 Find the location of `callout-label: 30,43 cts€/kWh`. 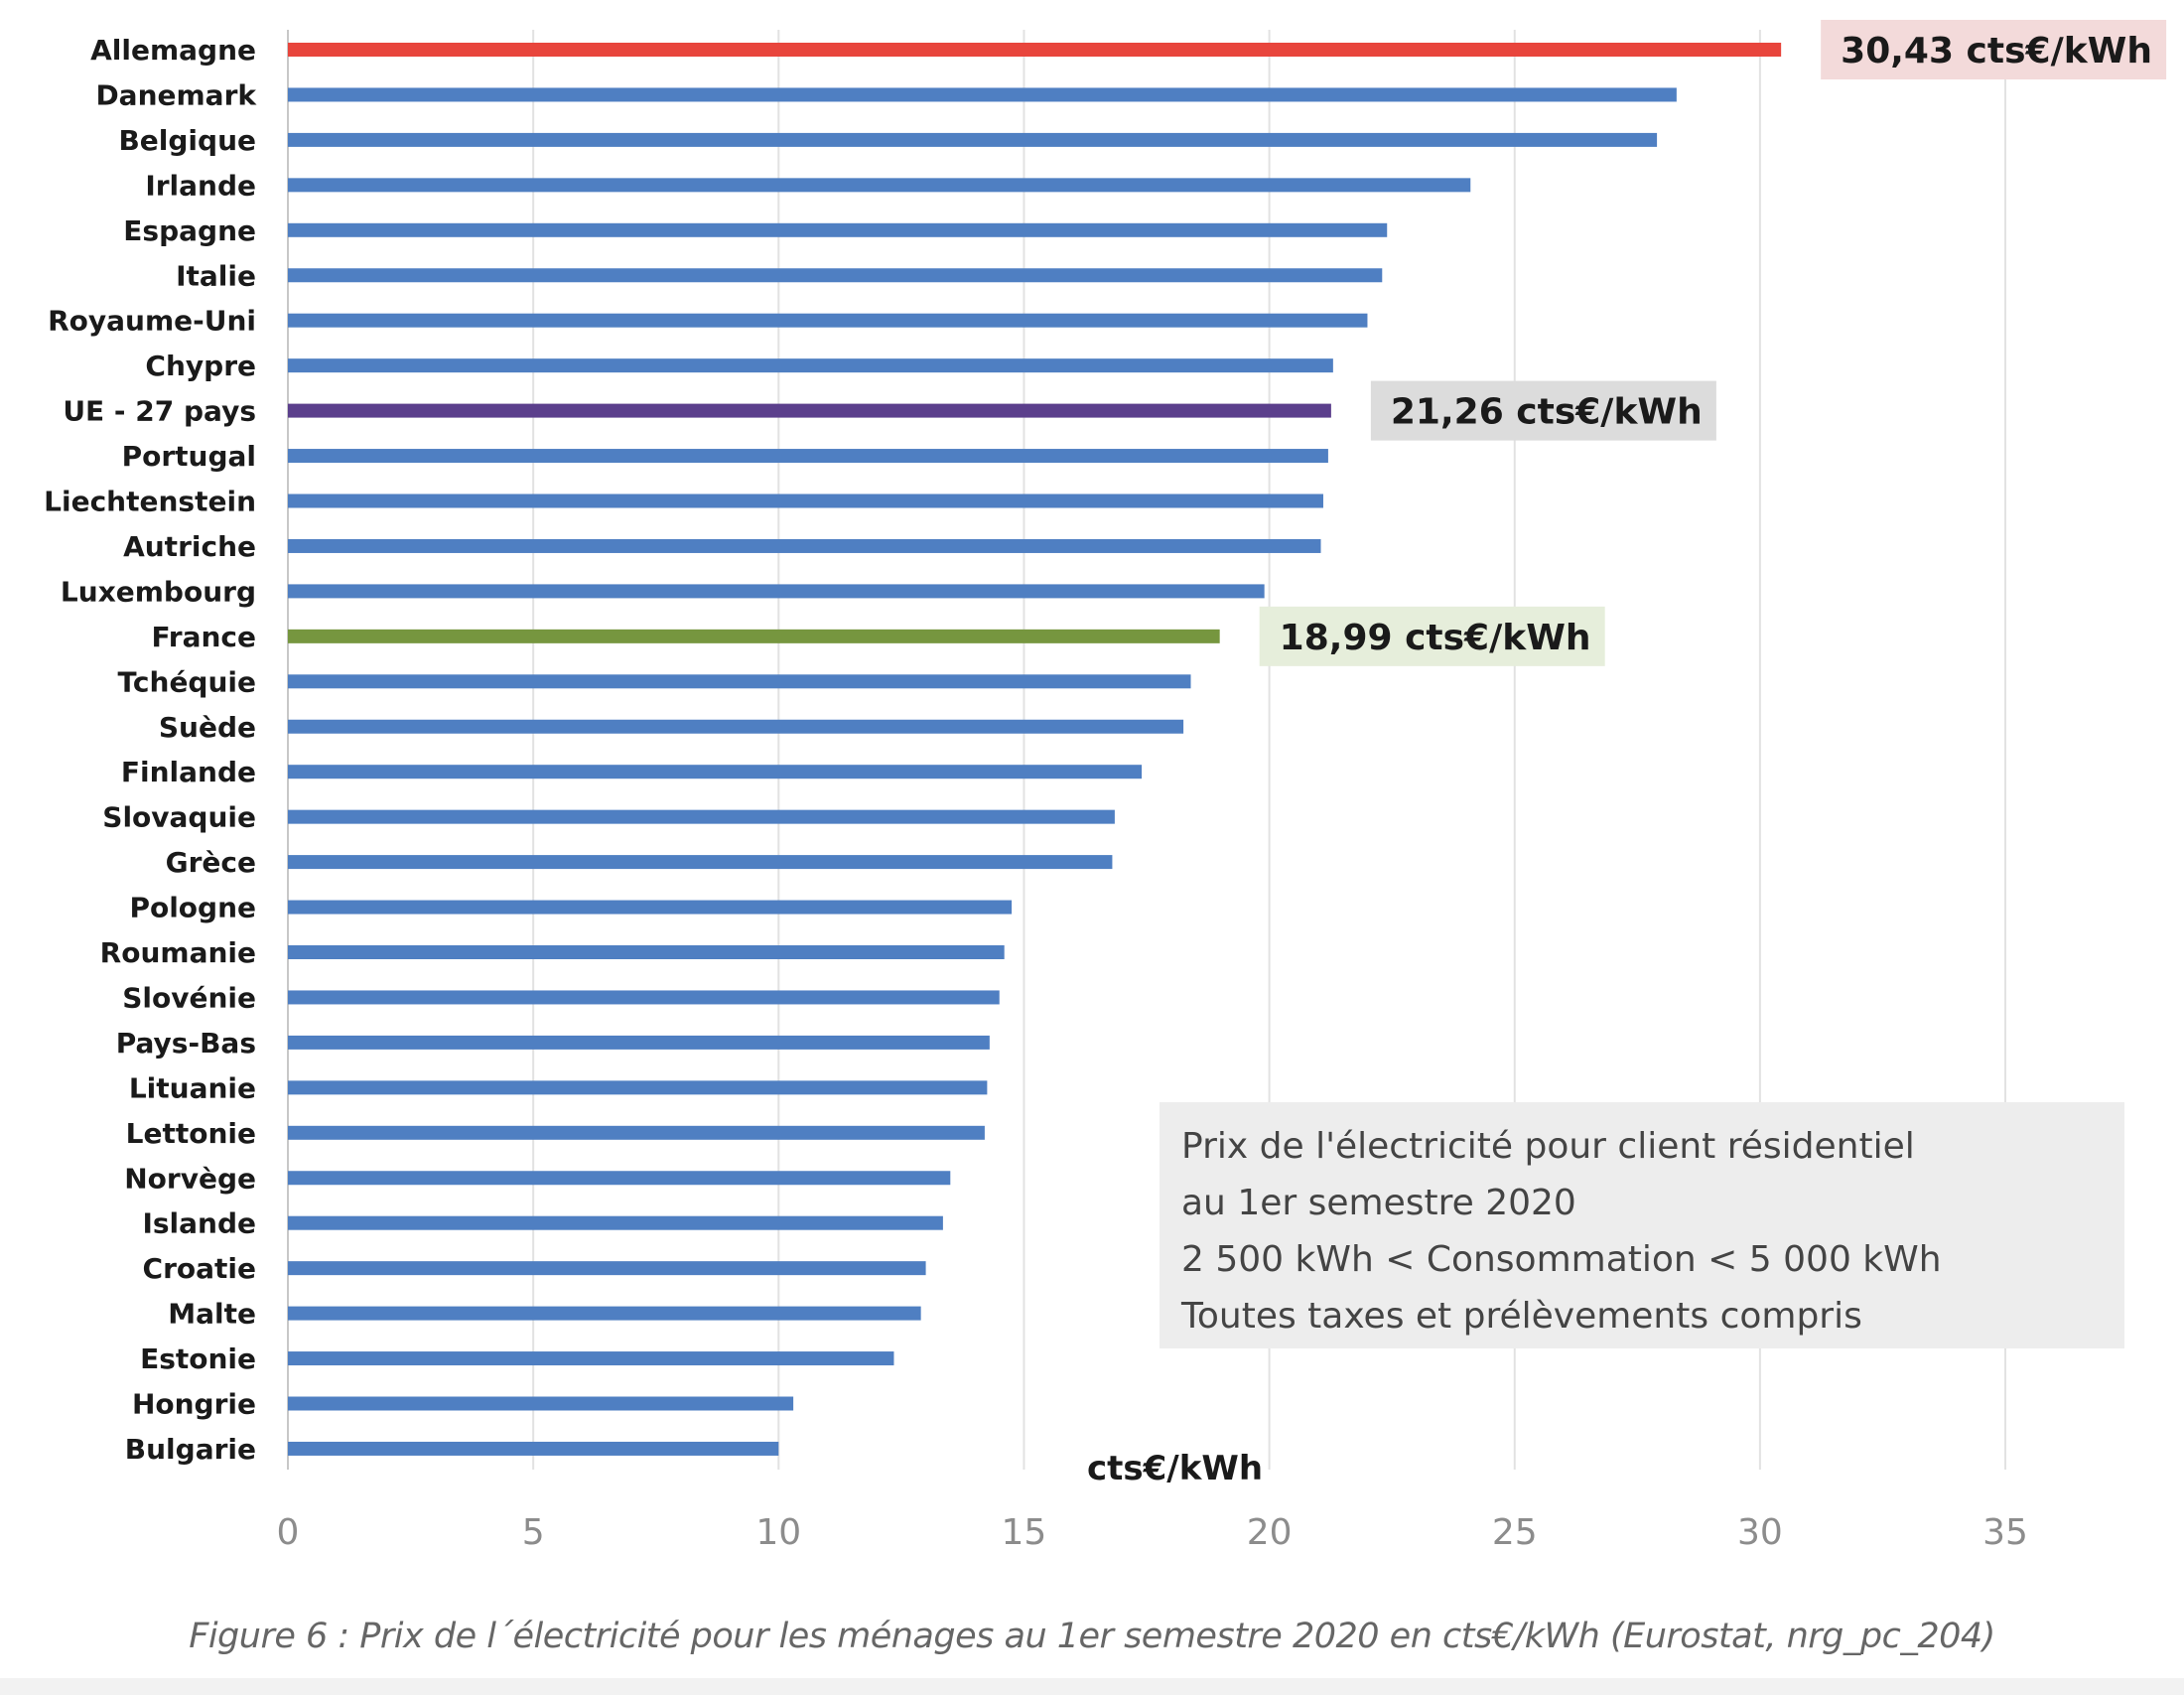

callout-label: 30,43 cts€/kWh is located at coordinates (1996, 51).